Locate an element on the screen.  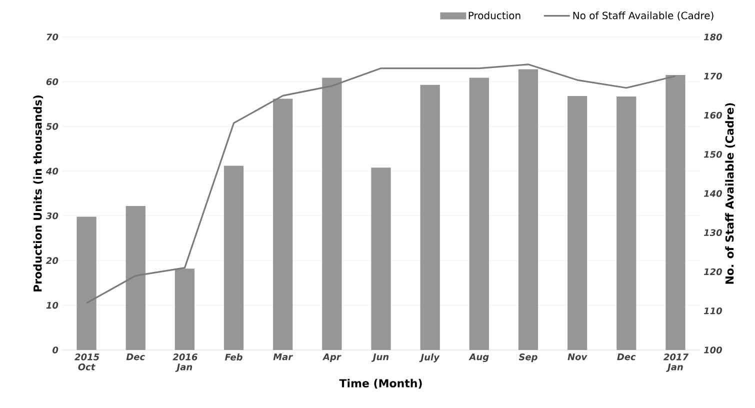
y-tick-label: 30 is located at coordinates (52, 216).